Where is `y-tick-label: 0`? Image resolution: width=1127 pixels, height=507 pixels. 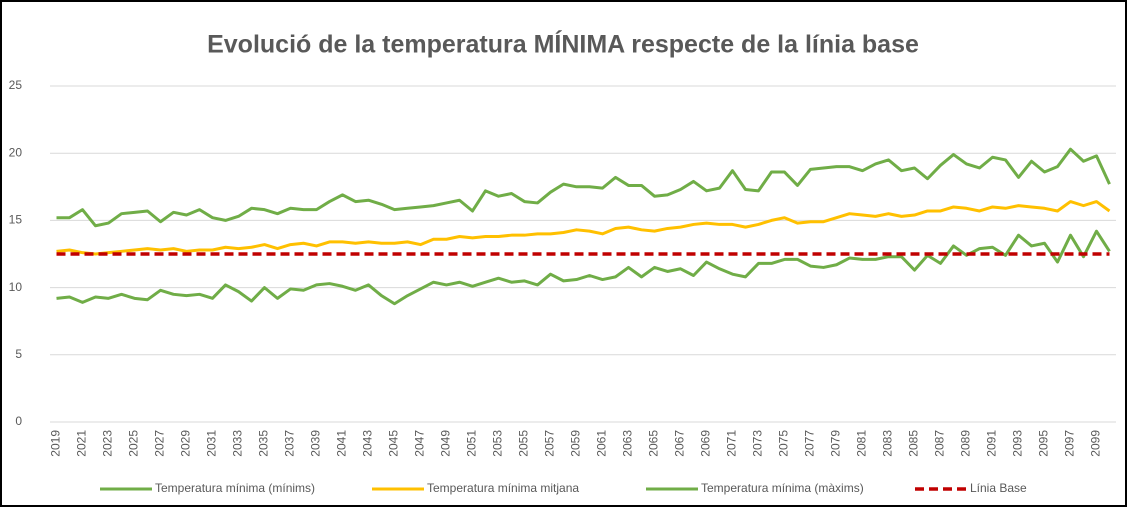 y-tick-label: 0 is located at coordinates (18, 421).